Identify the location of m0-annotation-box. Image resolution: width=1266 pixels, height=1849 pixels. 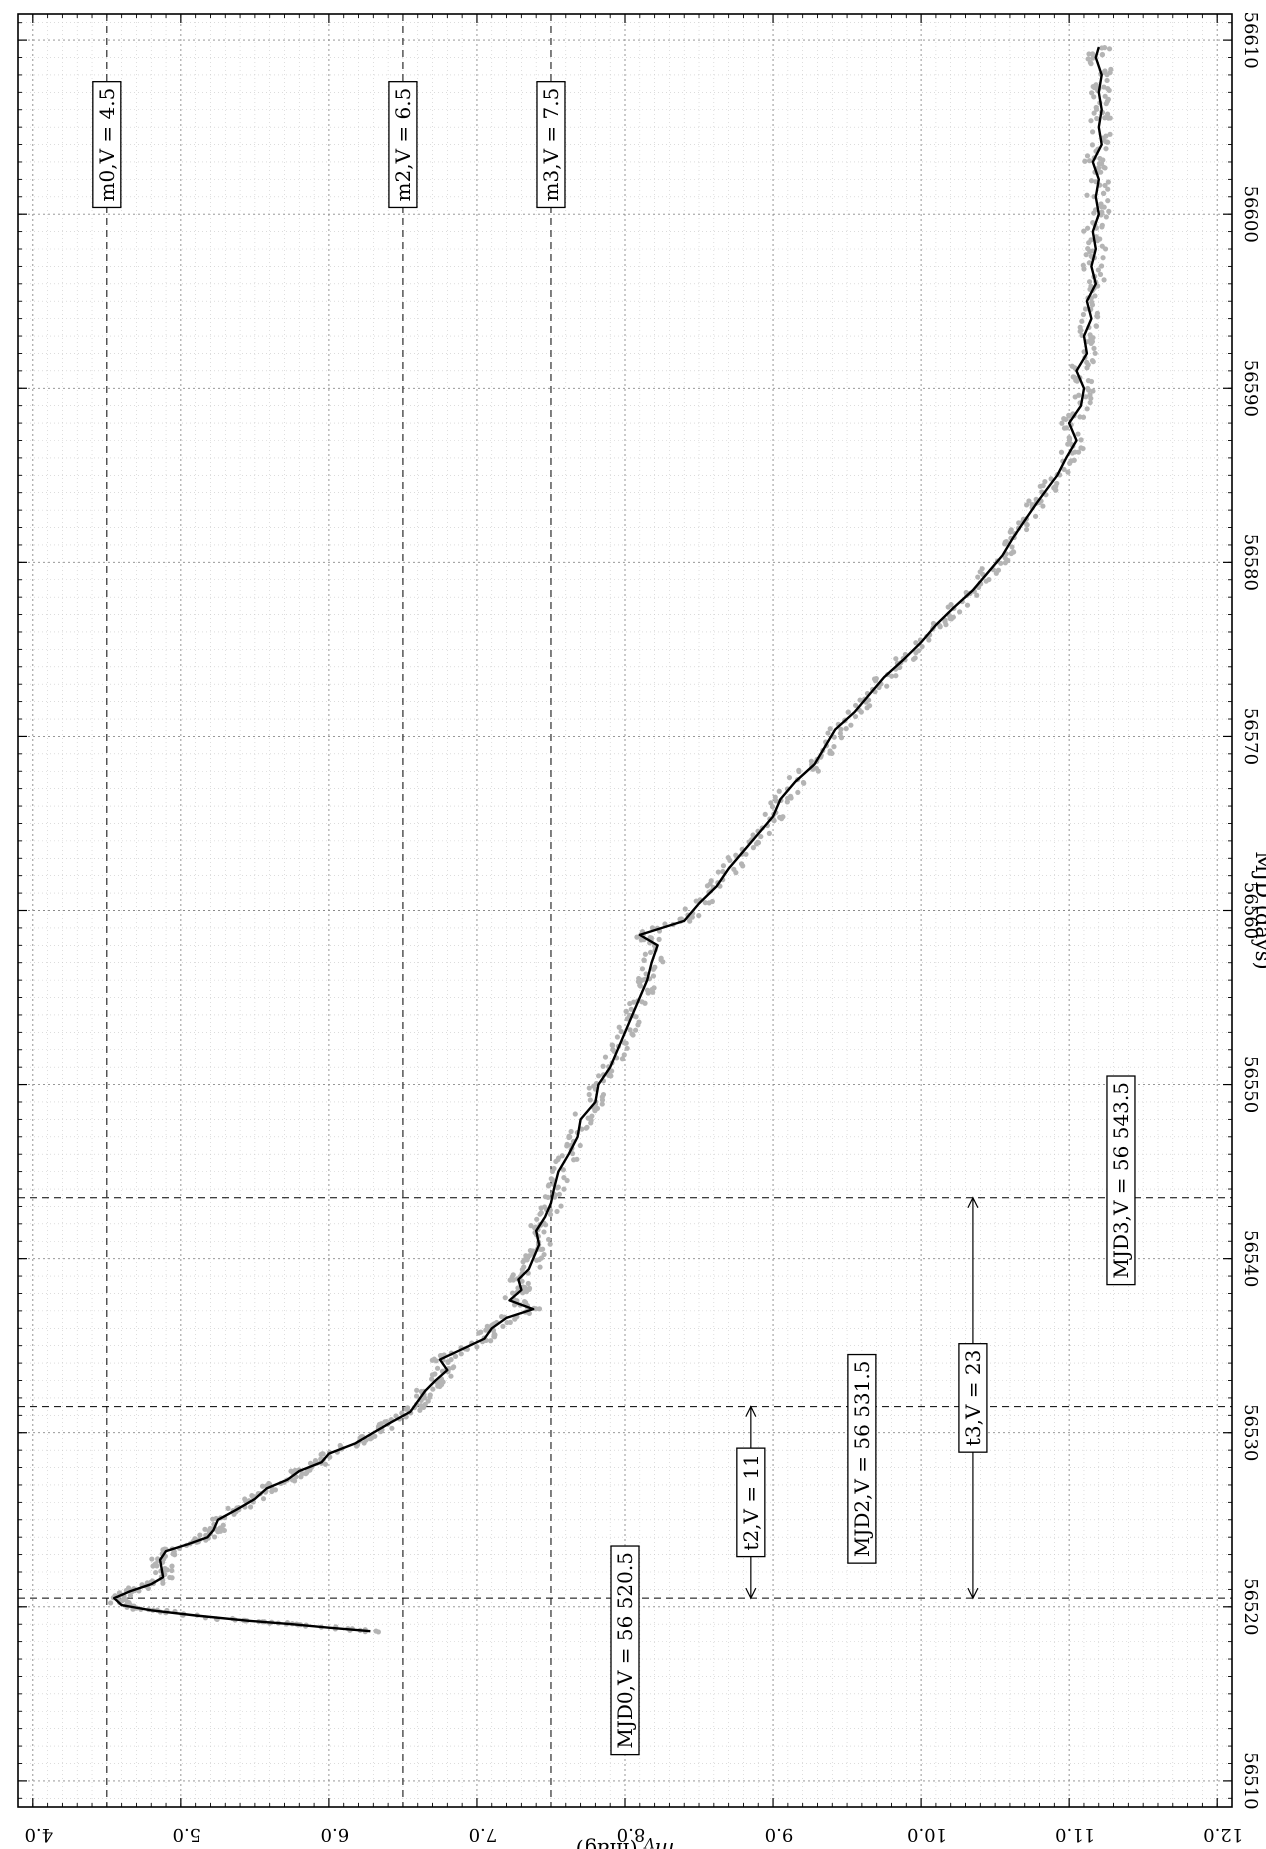
(107, 145).